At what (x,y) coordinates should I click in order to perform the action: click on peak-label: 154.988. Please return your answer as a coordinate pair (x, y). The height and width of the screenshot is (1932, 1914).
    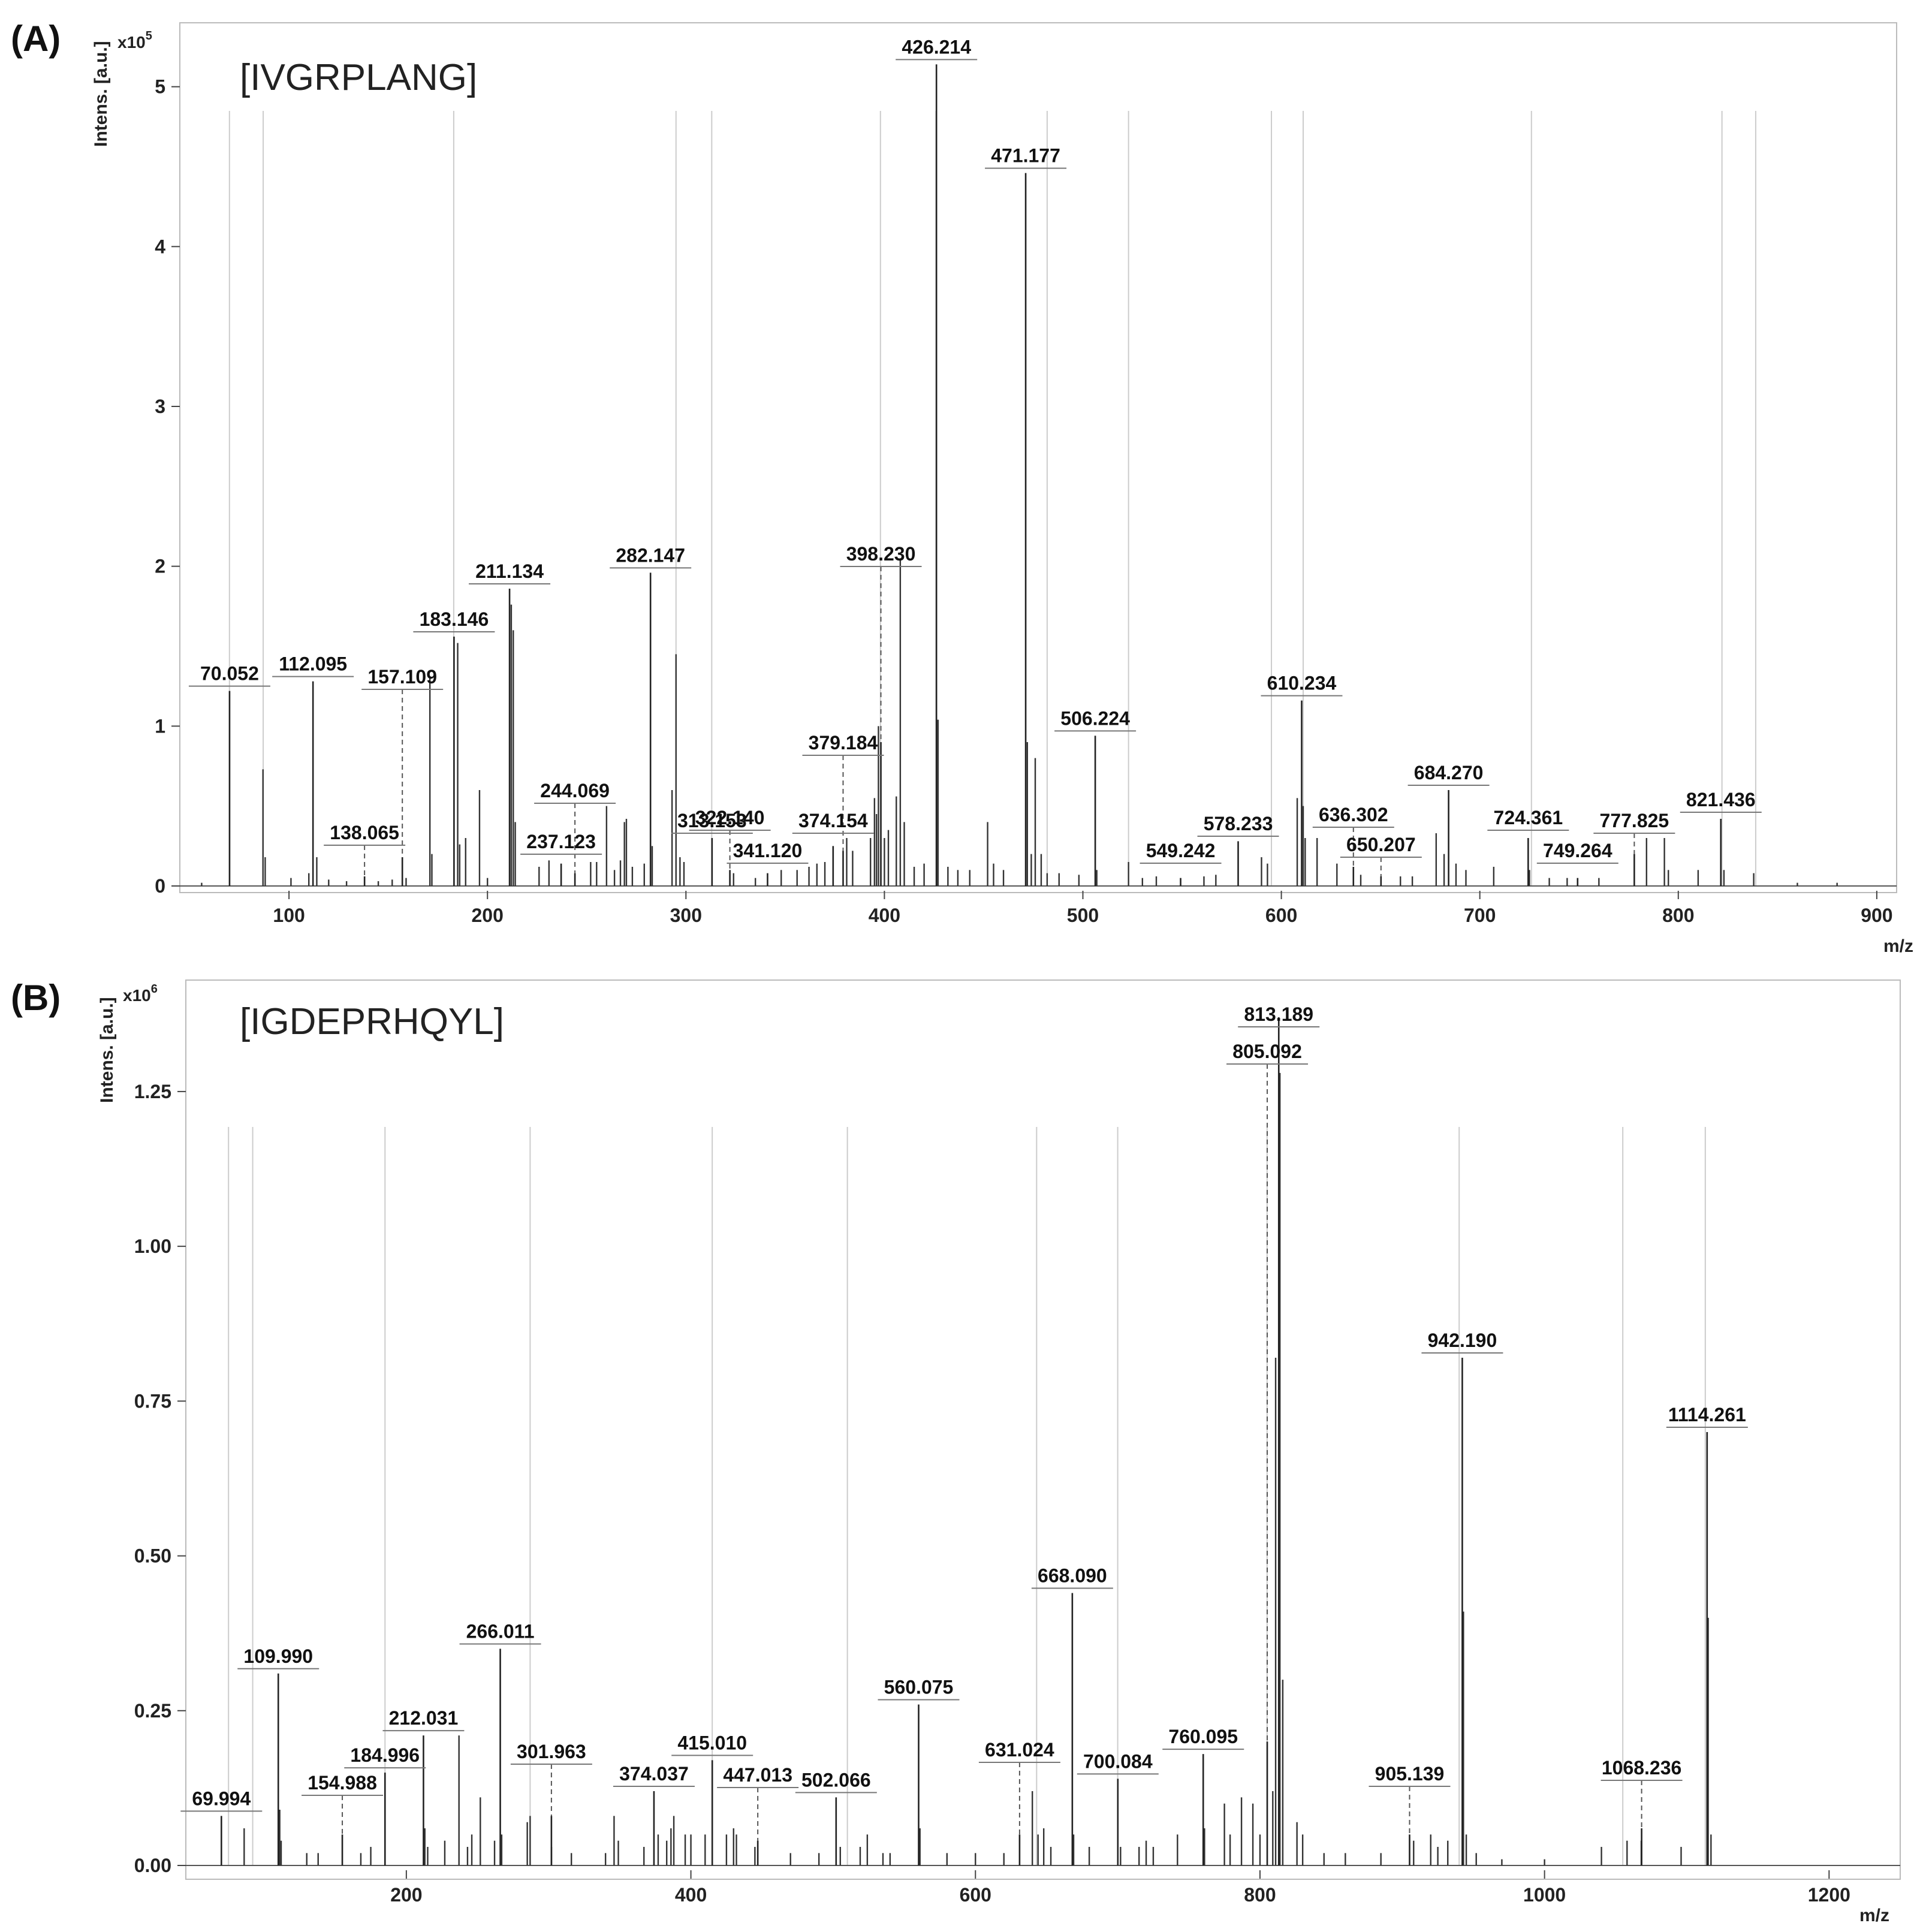
    Looking at the image, I should click on (342, 1783).